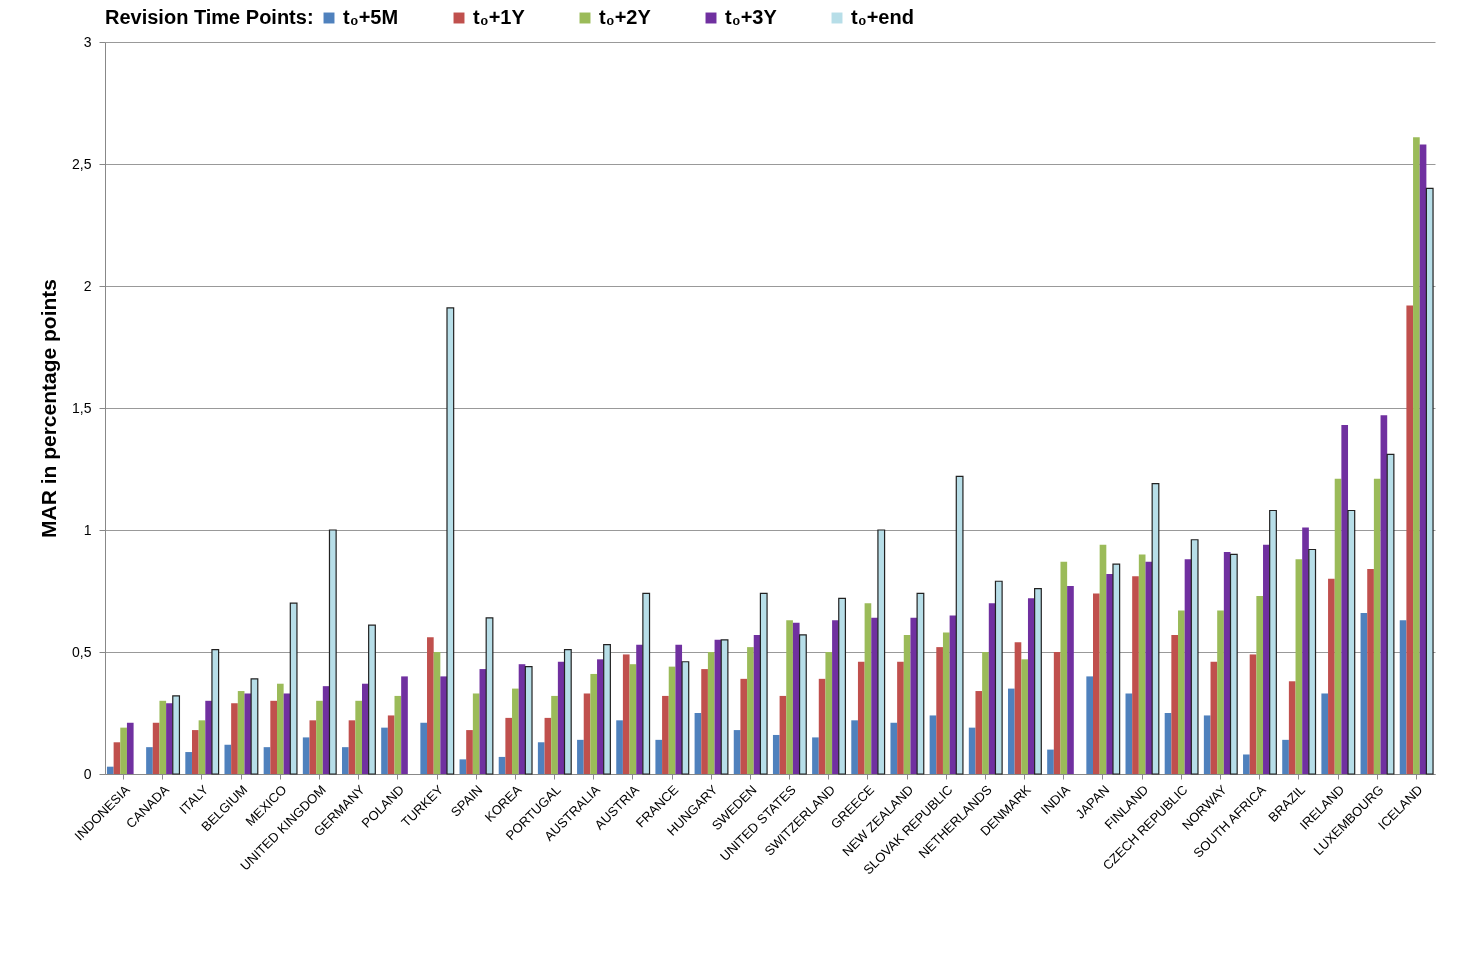  I want to click on y-tick-label: 3, so click(87, 41).